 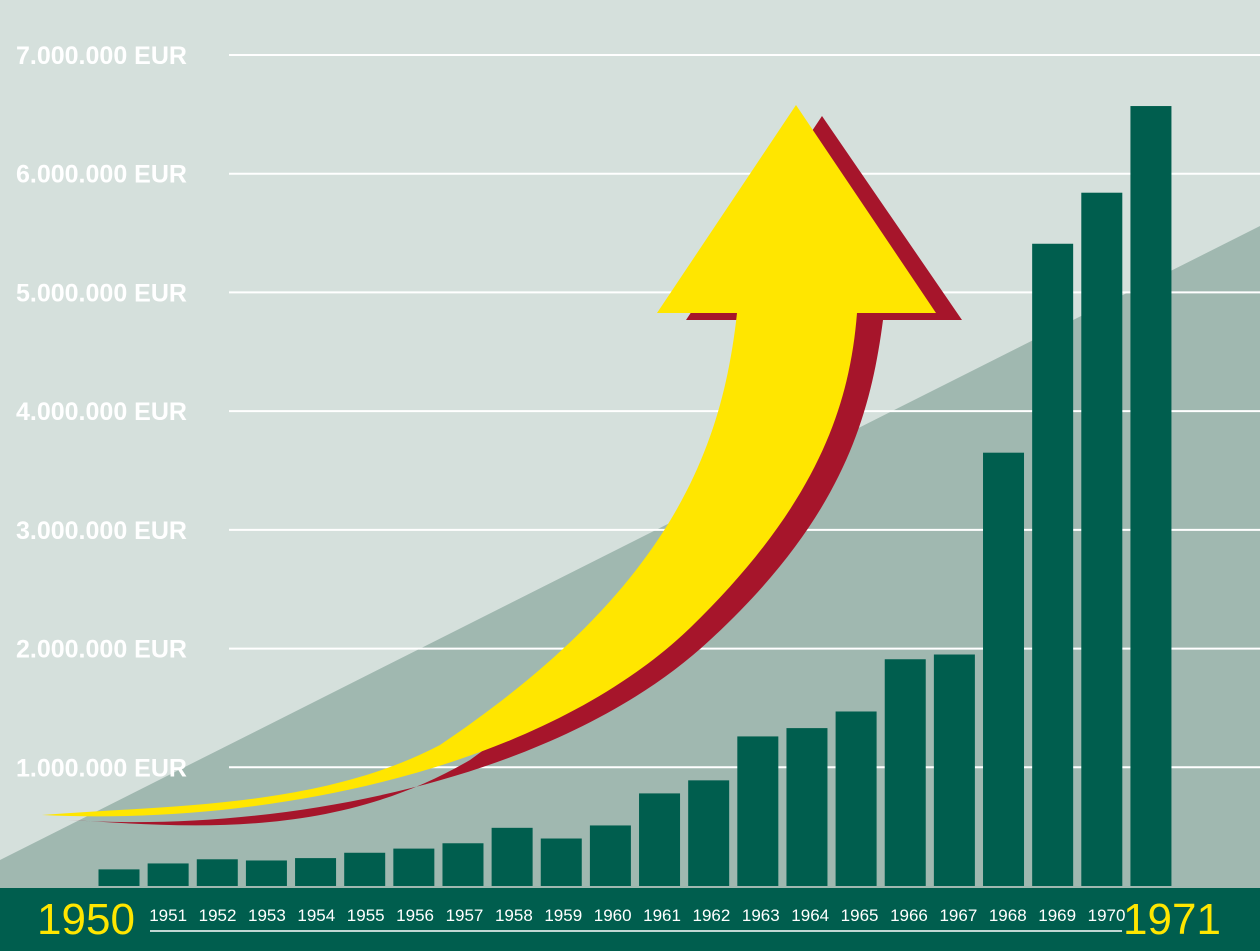 What do you see at coordinates (860, 915) in the screenshot?
I see `x-tick-label: 1965` at bounding box center [860, 915].